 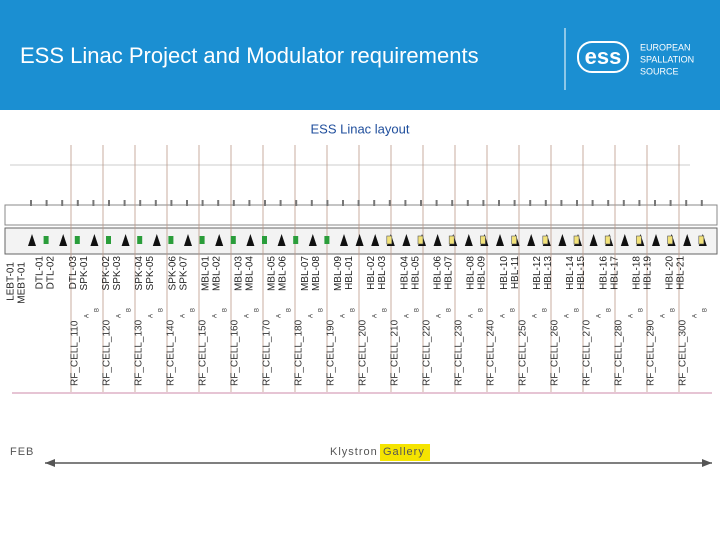 What do you see at coordinates (587, 352) in the screenshot?
I see `cell-label: RF_CELL_270` at bounding box center [587, 352].